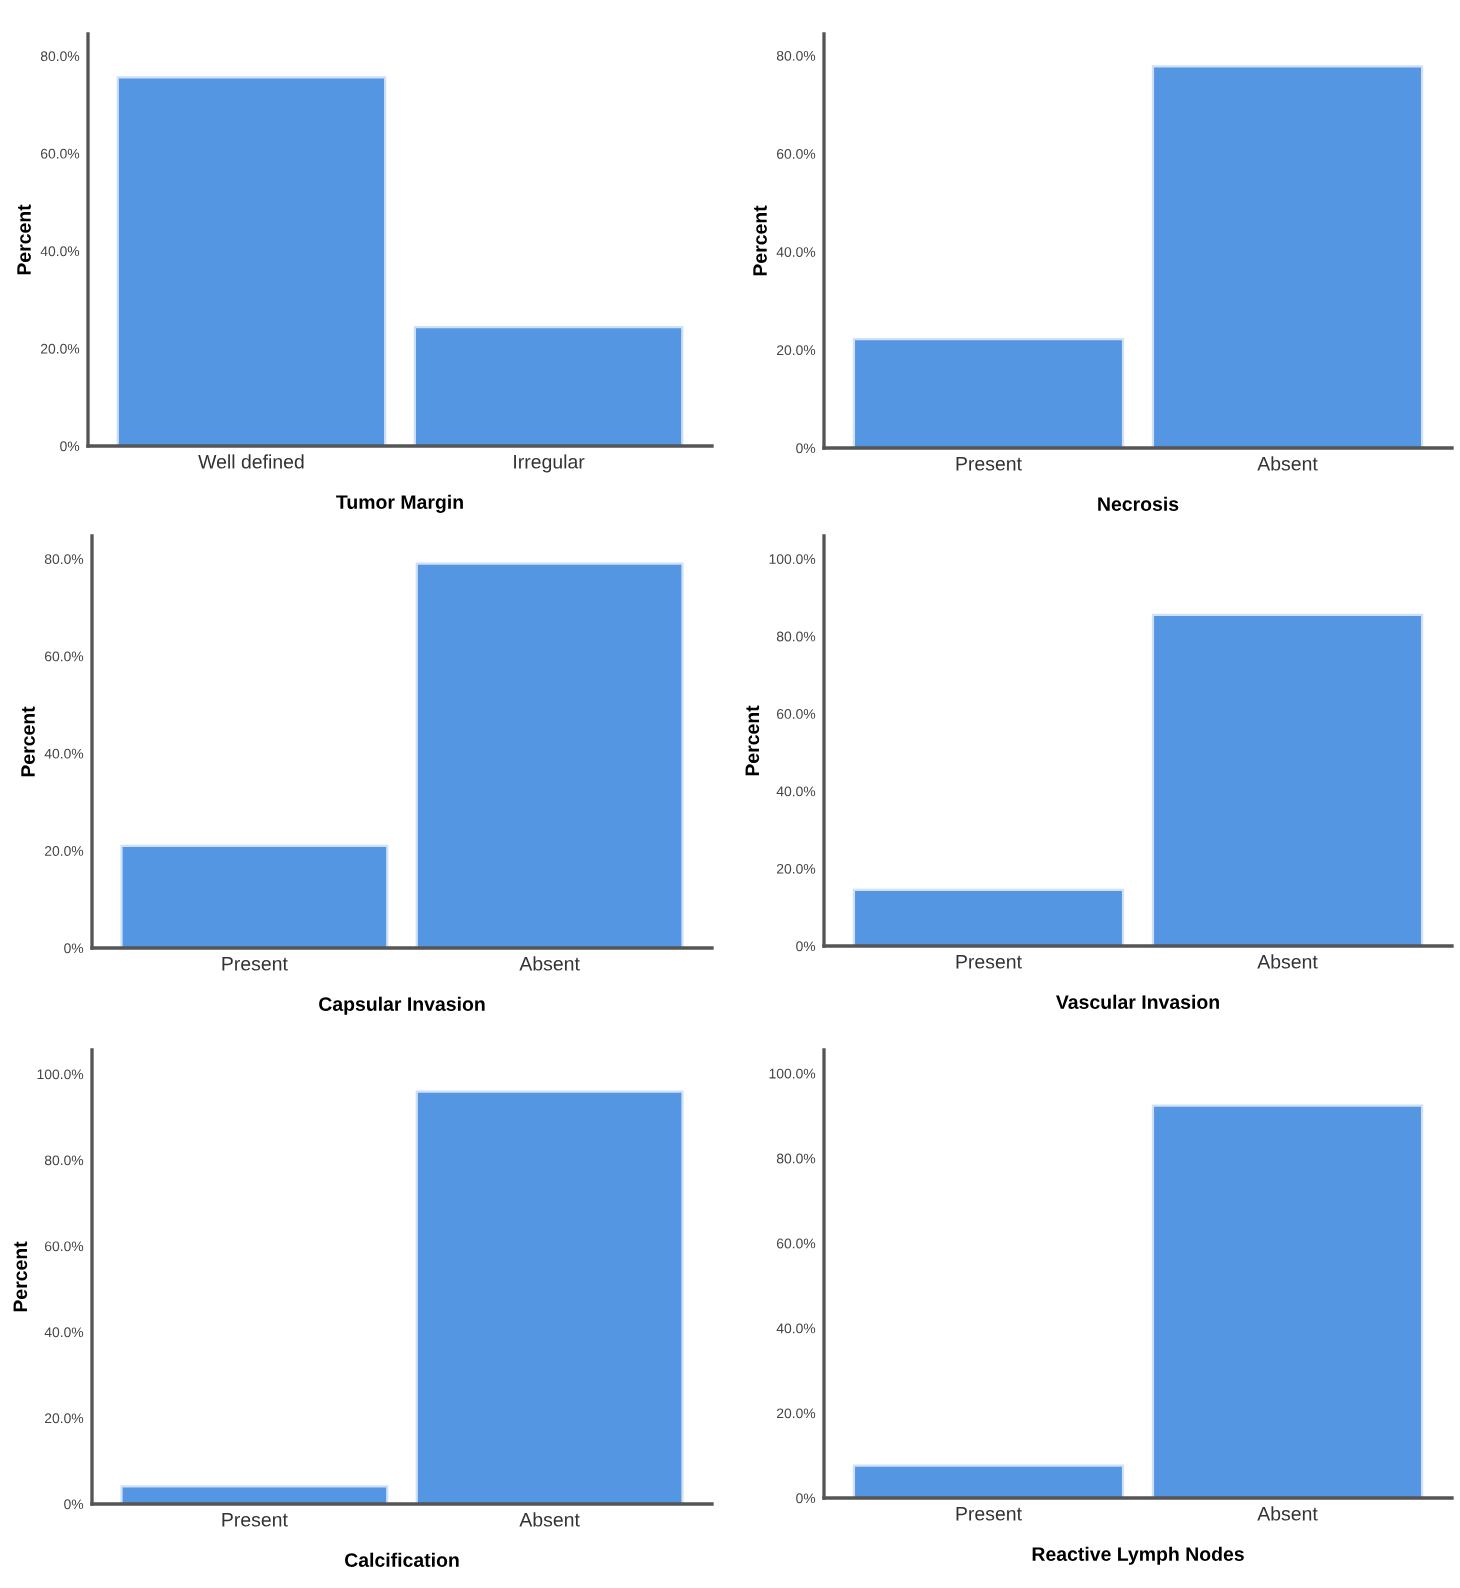 The height and width of the screenshot is (1588, 1460). Describe the element at coordinates (1137, 1001) in the screenshot. I see `x-axis-title: Vascular Invasion` at that location.